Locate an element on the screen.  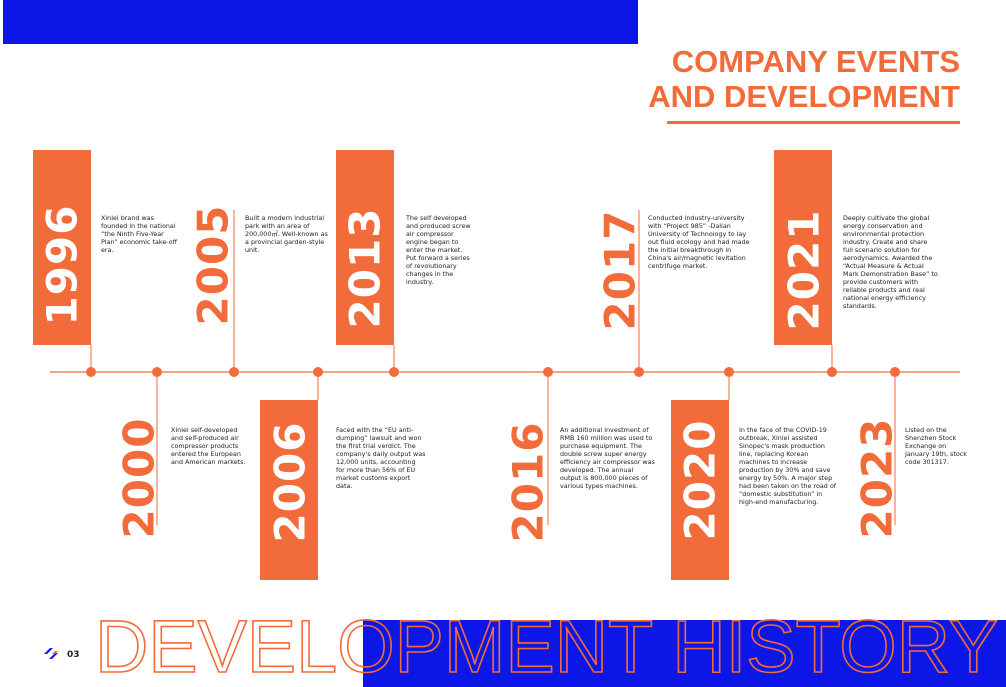
event-year: 2013 is located at coordinates (365, 268).